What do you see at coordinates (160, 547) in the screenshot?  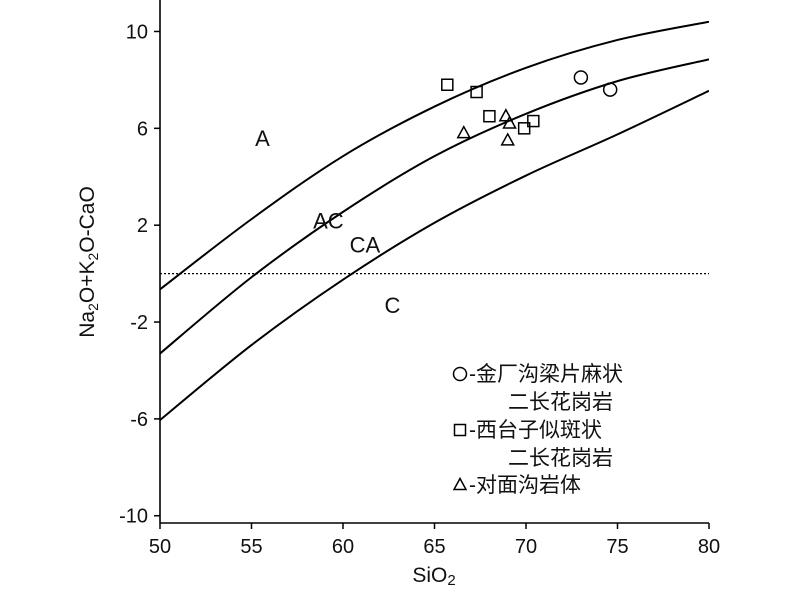 I see `x-tick-label: 50` at bounding box center [160, 547].